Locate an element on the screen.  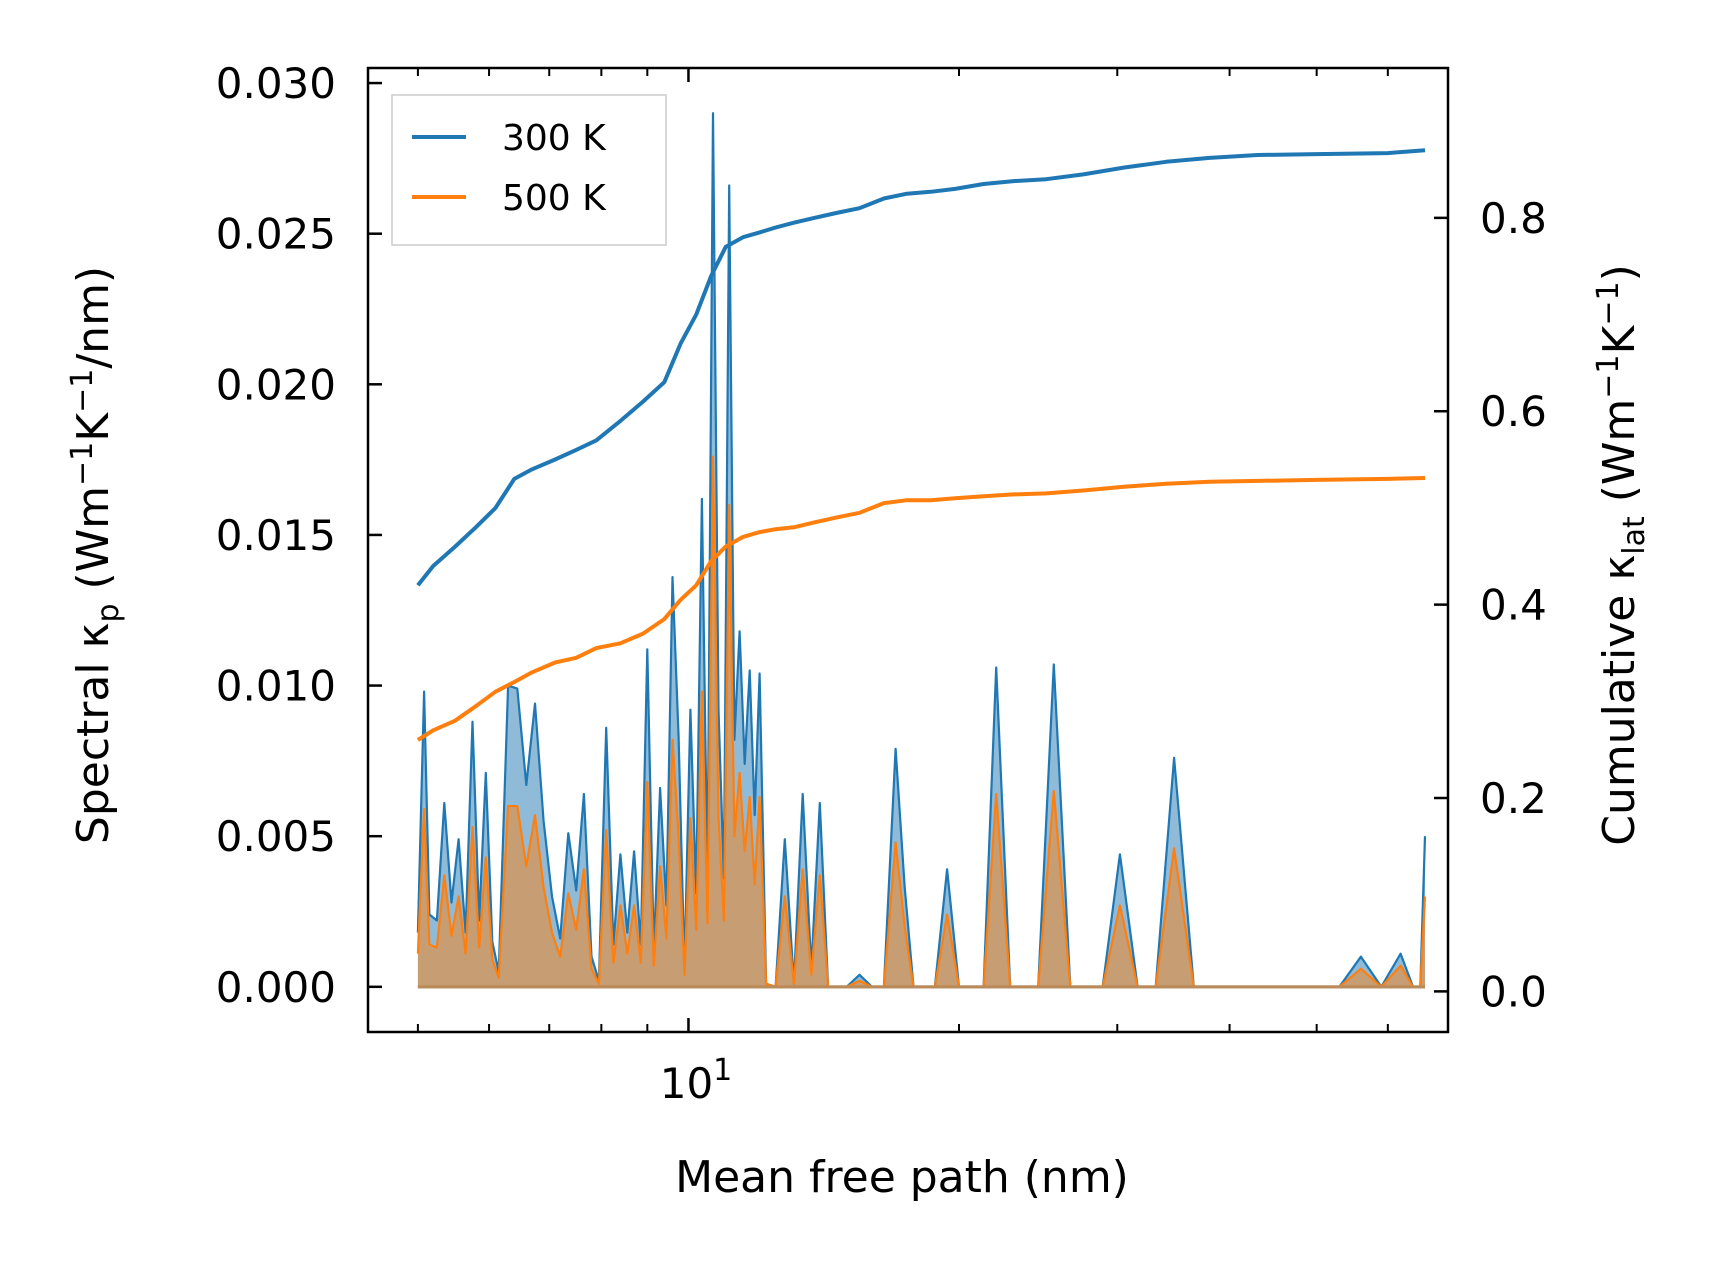
legend-label-500k: 500 K is located at coordinates (554, 198).